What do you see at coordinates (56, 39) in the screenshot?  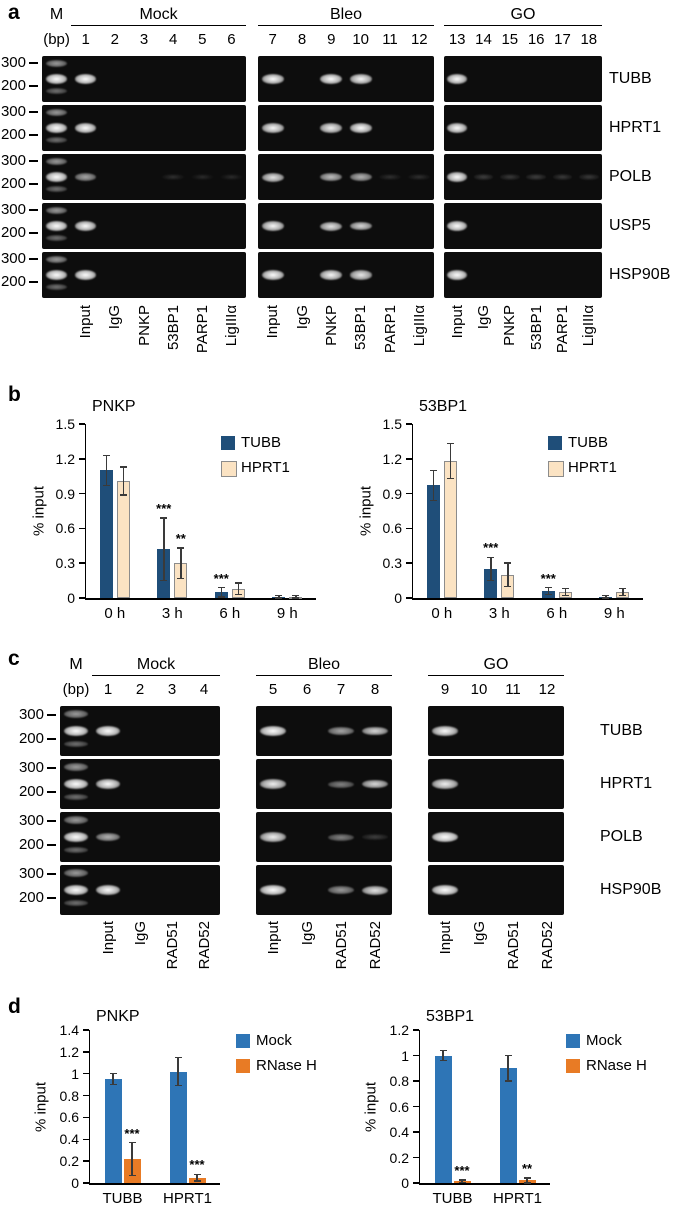 I see `bp-unit-label: (bp)` at bounding box center [56, 39].